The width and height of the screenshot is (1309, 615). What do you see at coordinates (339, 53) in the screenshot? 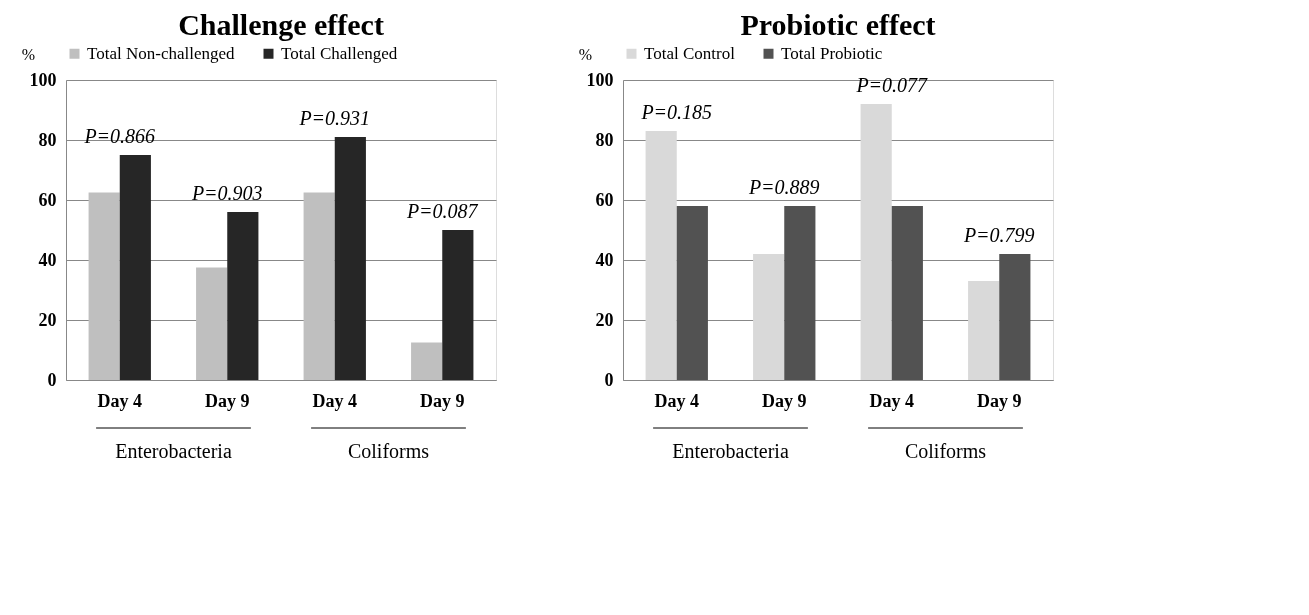
I see `legend-label: Total Challenged` at bounding box center [339, 53].